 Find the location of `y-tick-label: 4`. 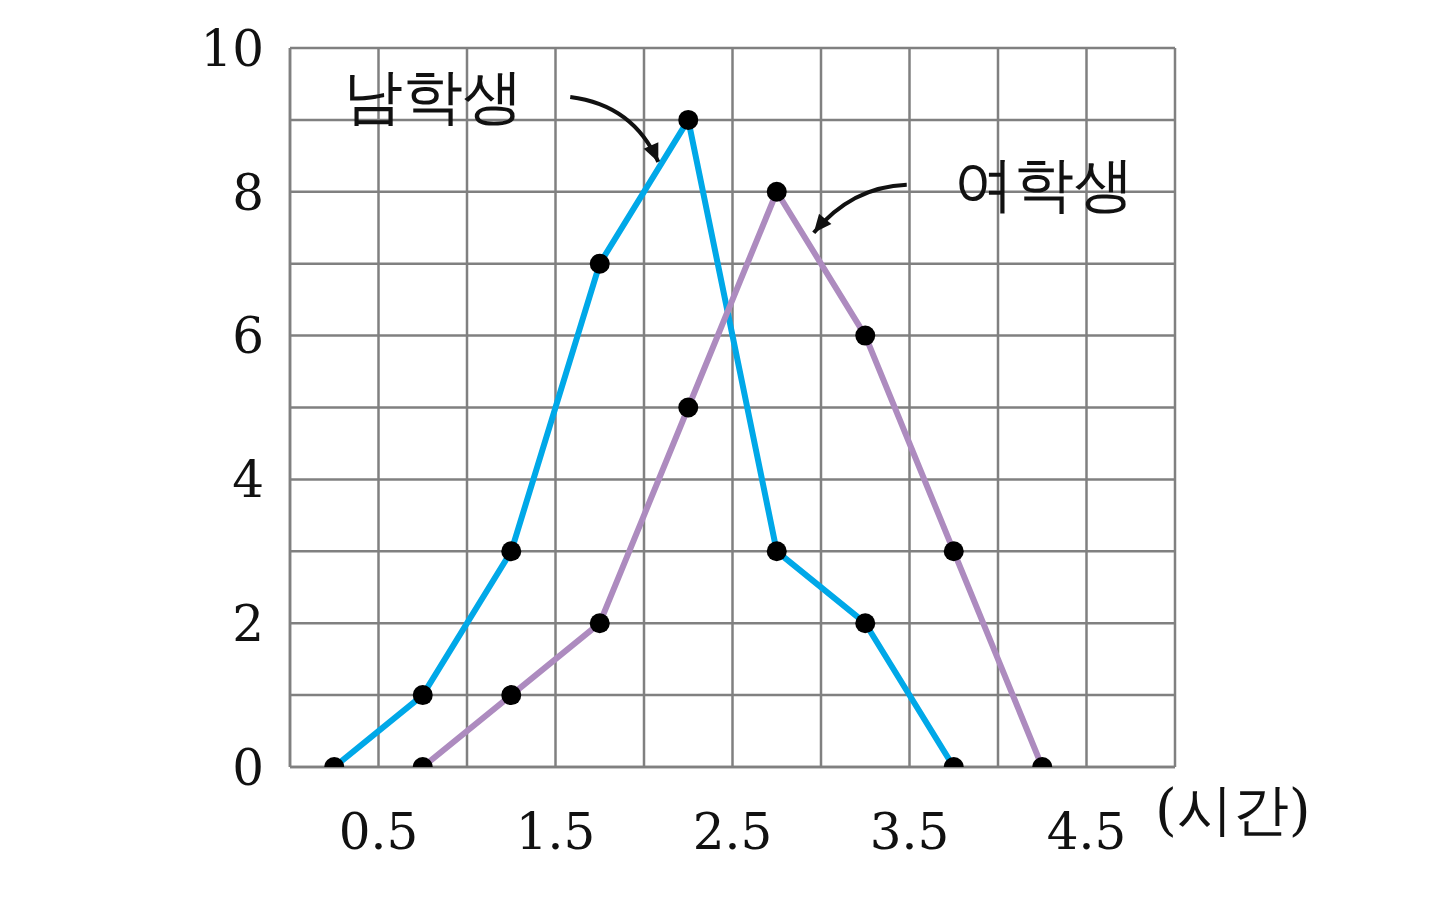

y-tick-label: 4 is located at coordinates (248, 480).